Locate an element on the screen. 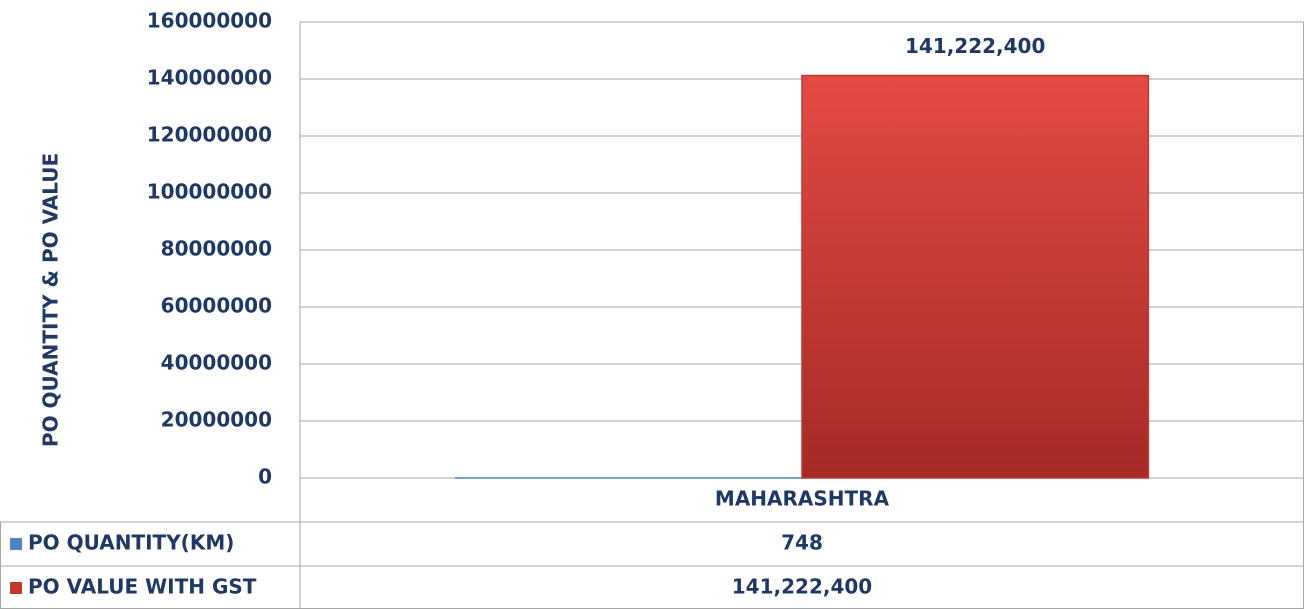  y-tick-label: 40000000 is located at coordinates (216, 363).